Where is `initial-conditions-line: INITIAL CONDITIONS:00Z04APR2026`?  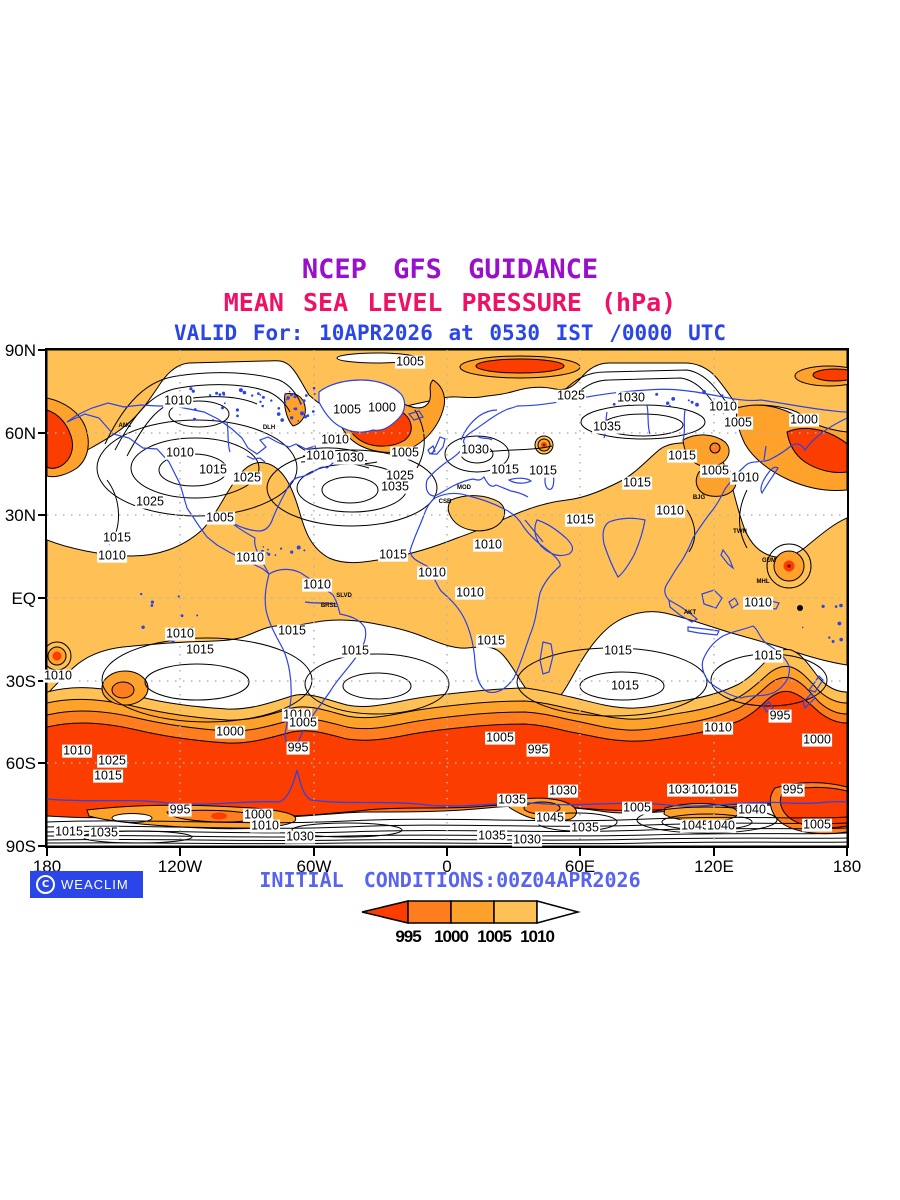 initial-conditions-line: INITIAL CONDITIONS:00Z04APR2026 is located at coordinates (450, 880).